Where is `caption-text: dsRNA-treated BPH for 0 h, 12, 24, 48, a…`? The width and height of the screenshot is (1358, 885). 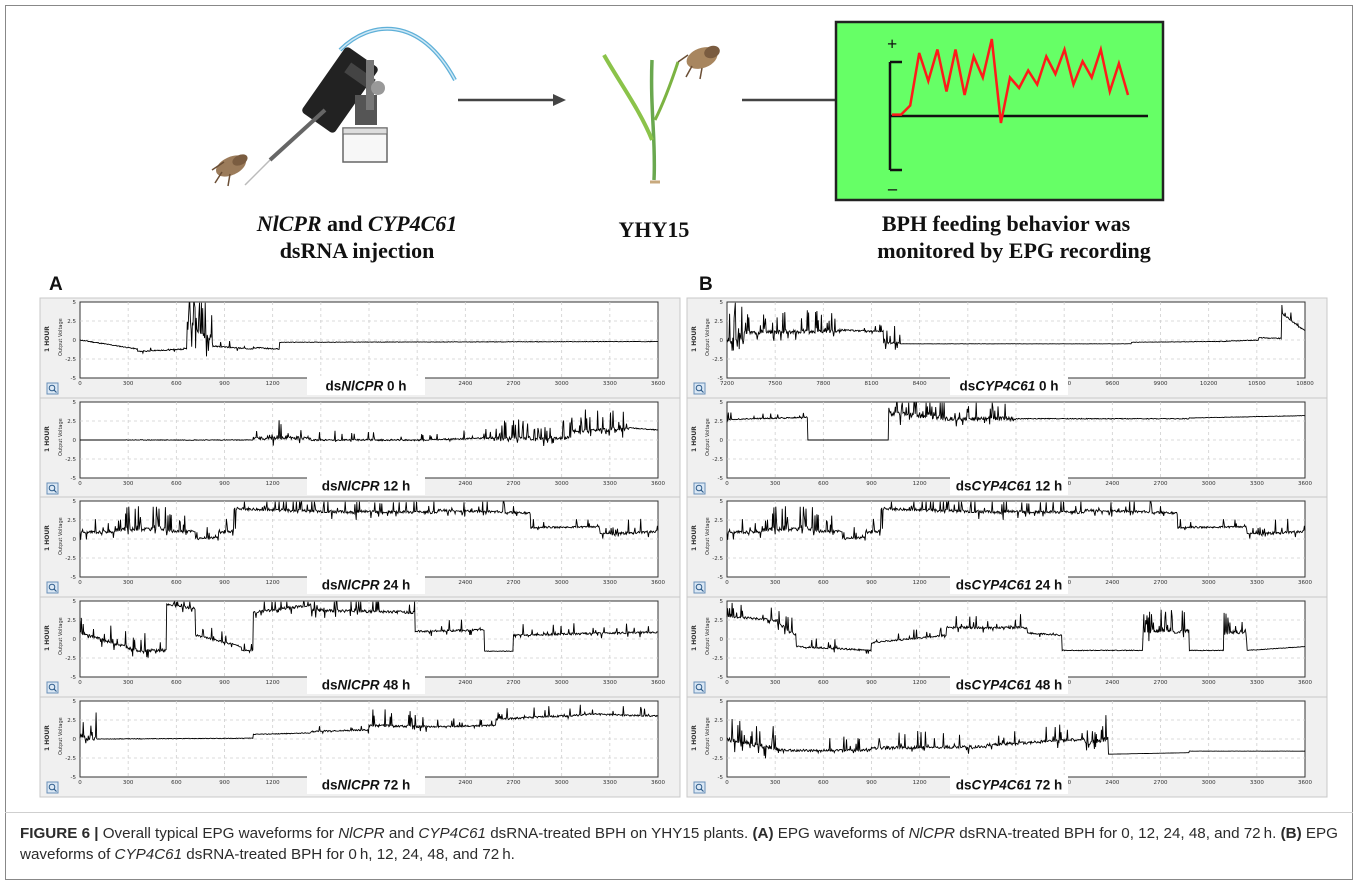
caption-text: dsRNA-treated BPH for 0 h, 12, 24, 48, a… is located at coordinates (348, 854).